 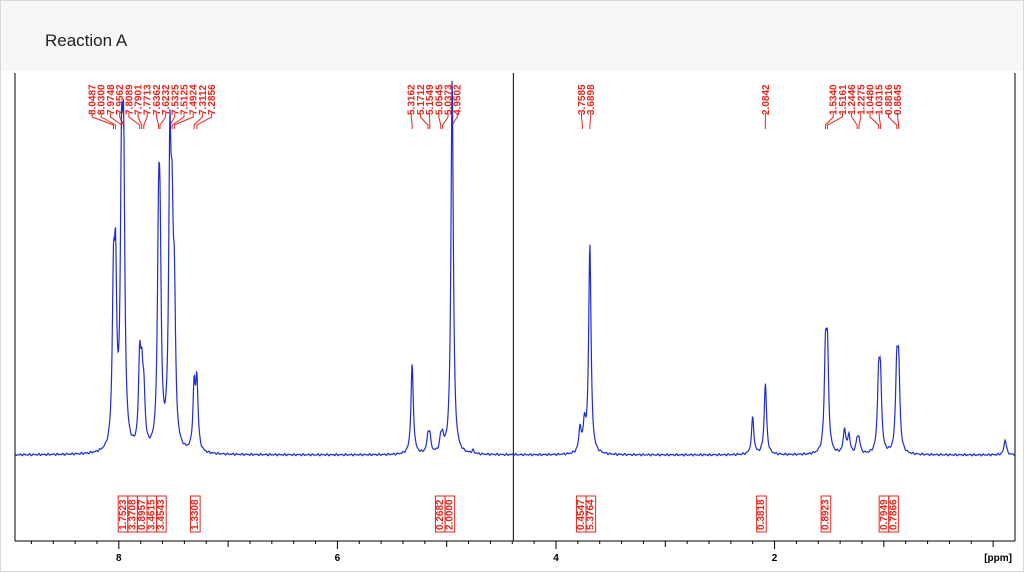 What do you see at coordinates (898, 99) in the screenshot?
I see `peak-label: 0.8645` at bounding box center [898, 99].